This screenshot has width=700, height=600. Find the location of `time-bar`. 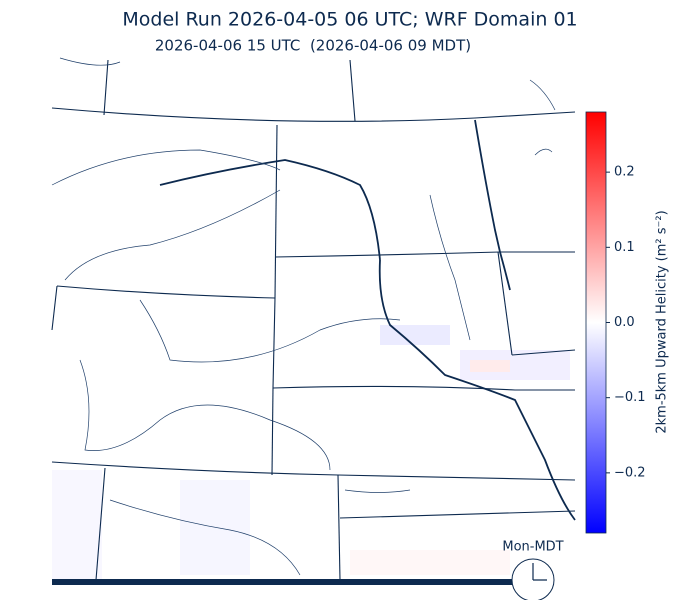

time-bar is located at coordinates (283, 582).